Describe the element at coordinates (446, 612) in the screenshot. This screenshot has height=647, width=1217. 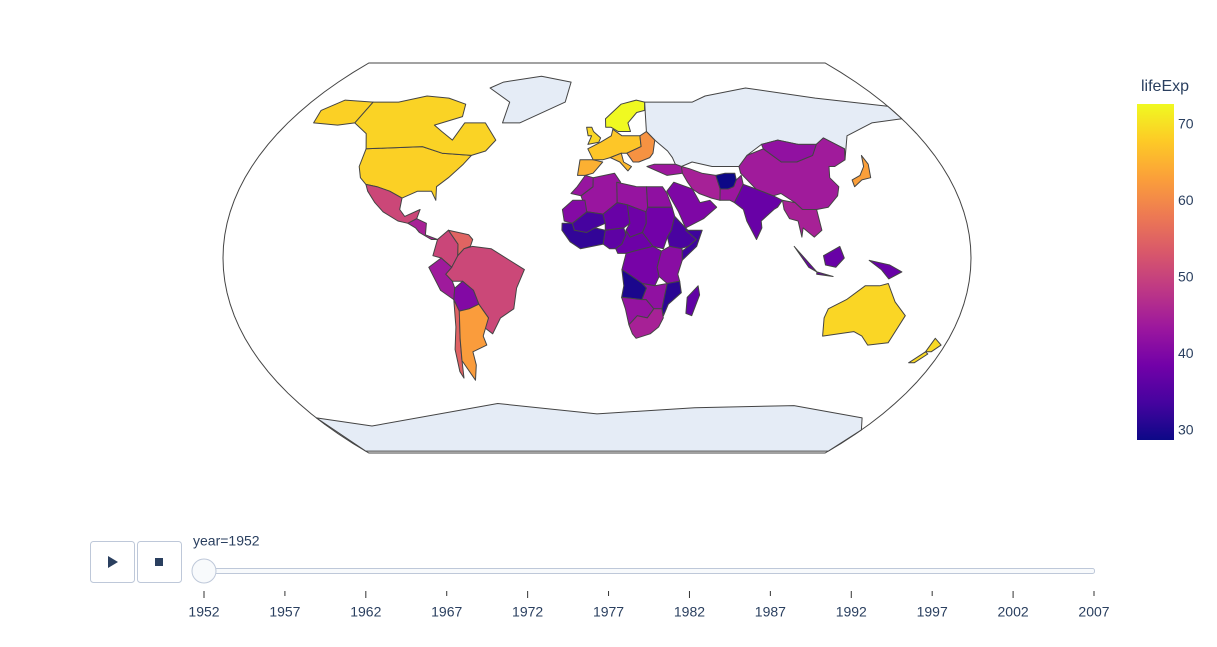
I see `slider-step-label: 1967` at that location.